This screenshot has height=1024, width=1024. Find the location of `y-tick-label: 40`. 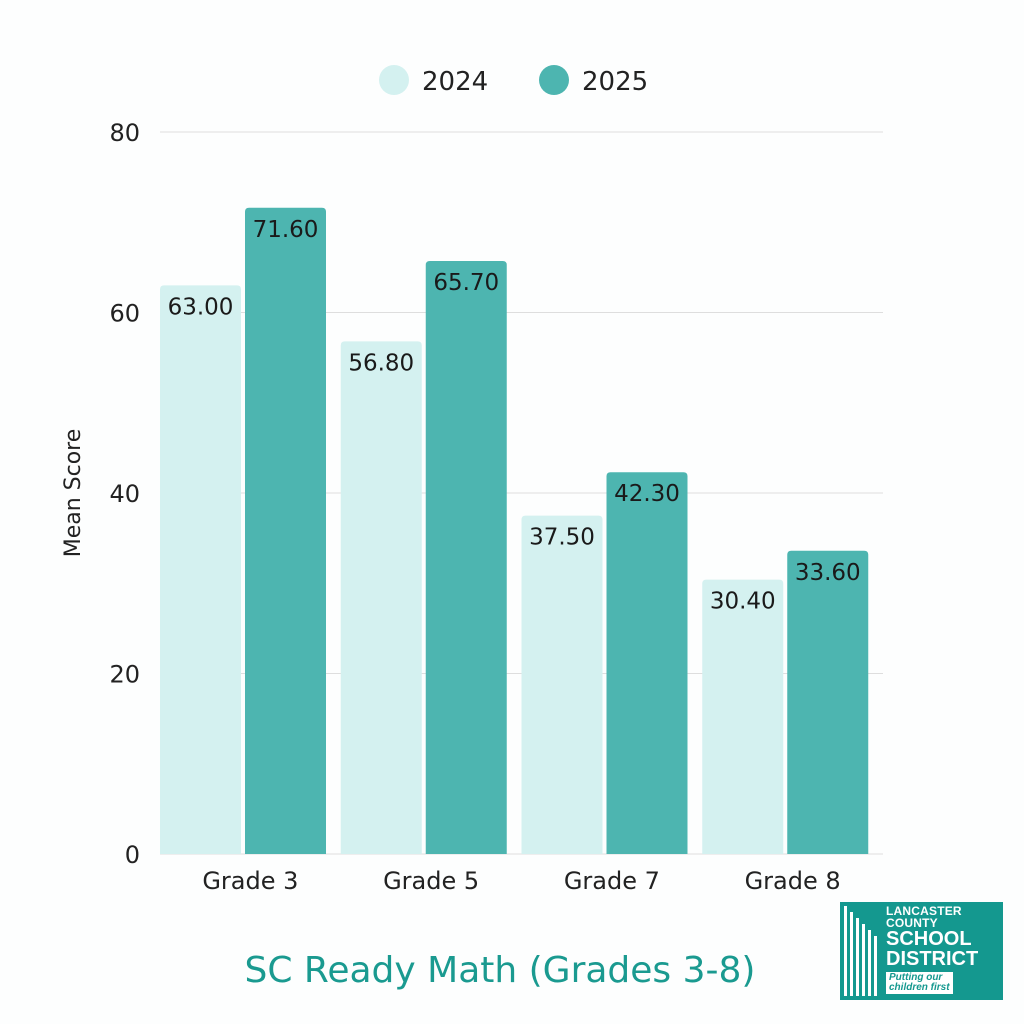

y-tick-label: 40 is located at coordinates (124, 494).